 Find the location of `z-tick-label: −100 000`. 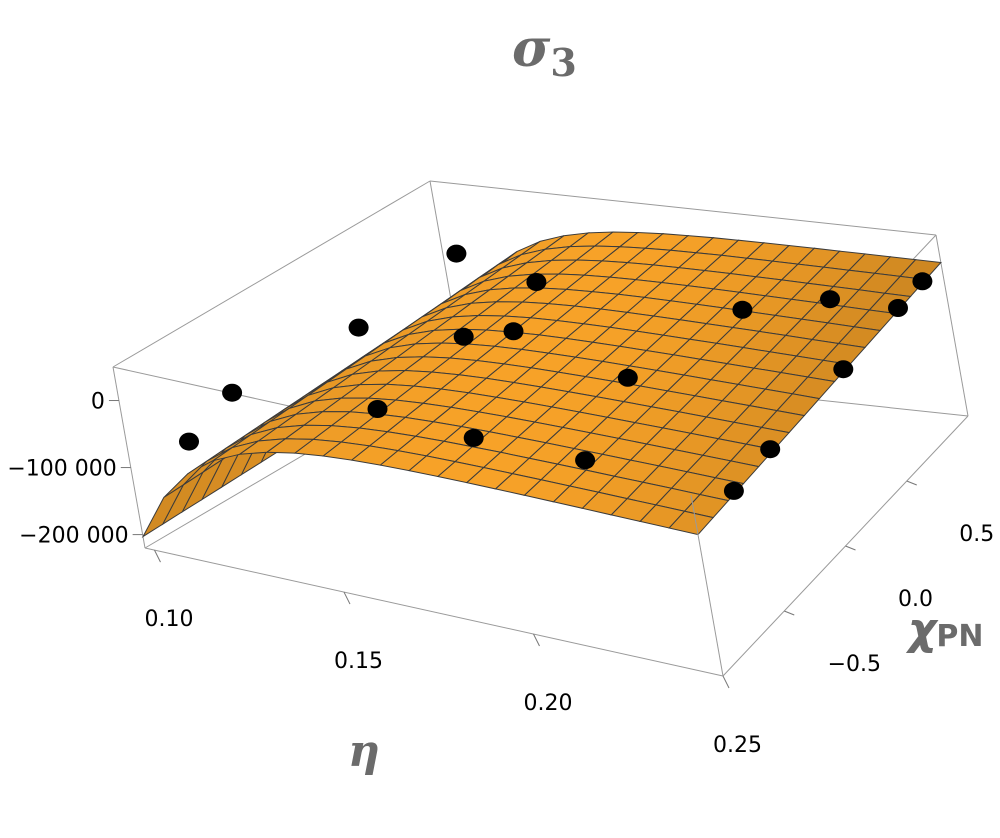

z-tick-label: −100 000 is located at coordinates (61, 469).